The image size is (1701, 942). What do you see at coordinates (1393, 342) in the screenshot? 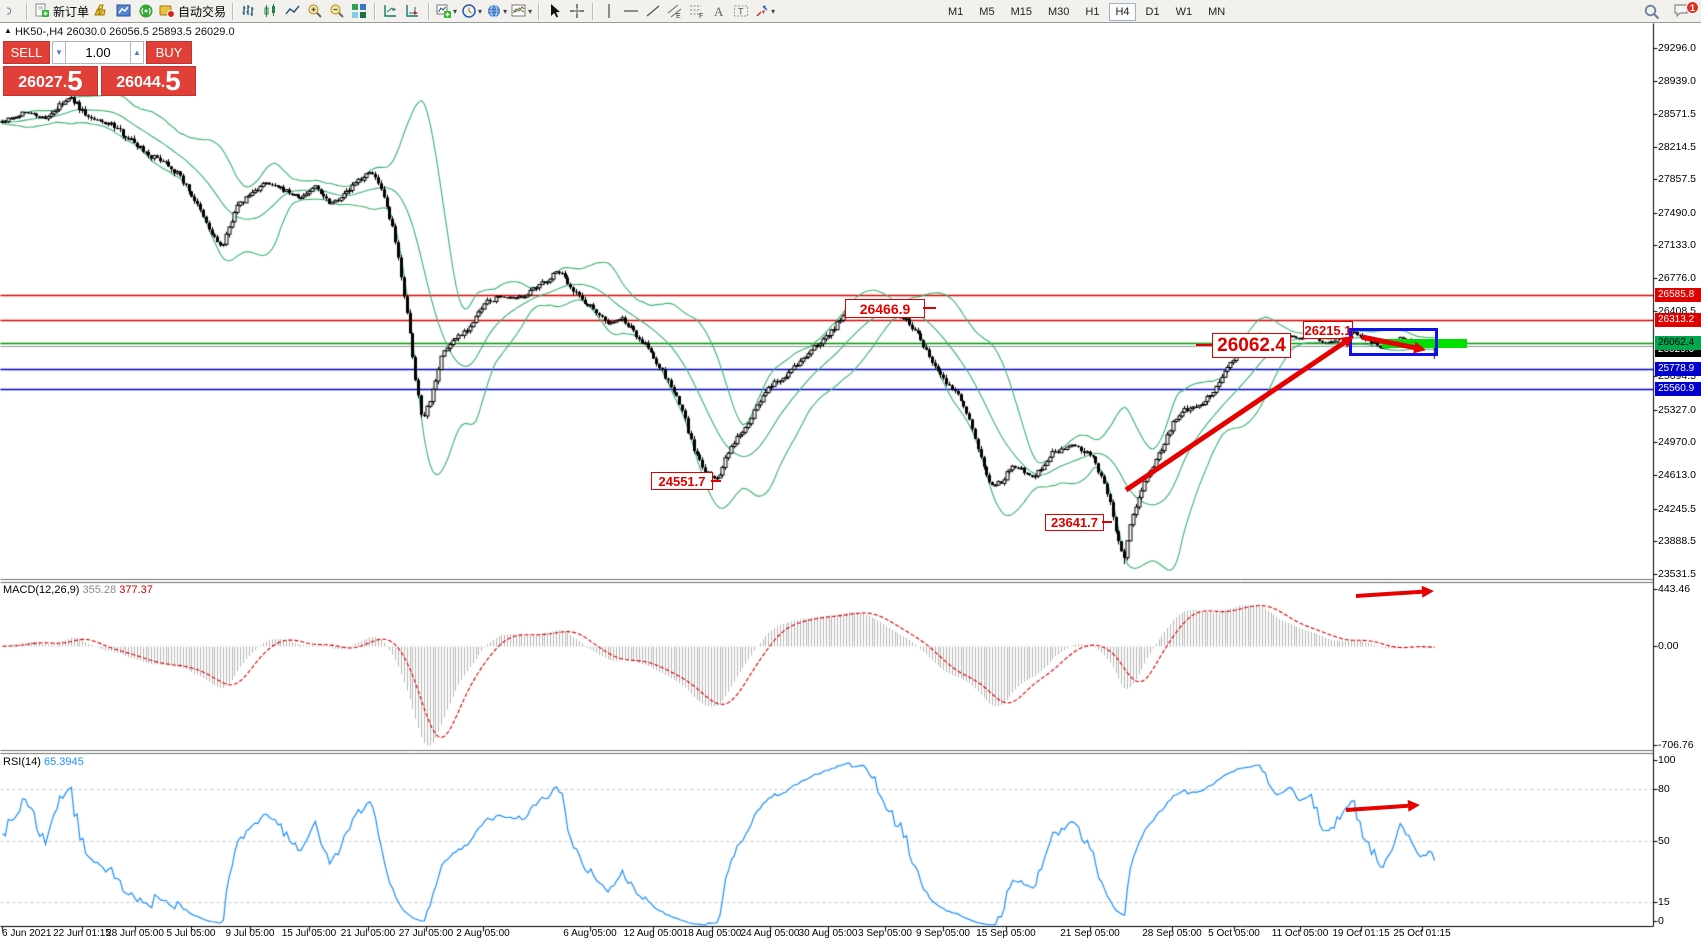
I see `consolidation-rectangle` at bounding box center [1393, 342].